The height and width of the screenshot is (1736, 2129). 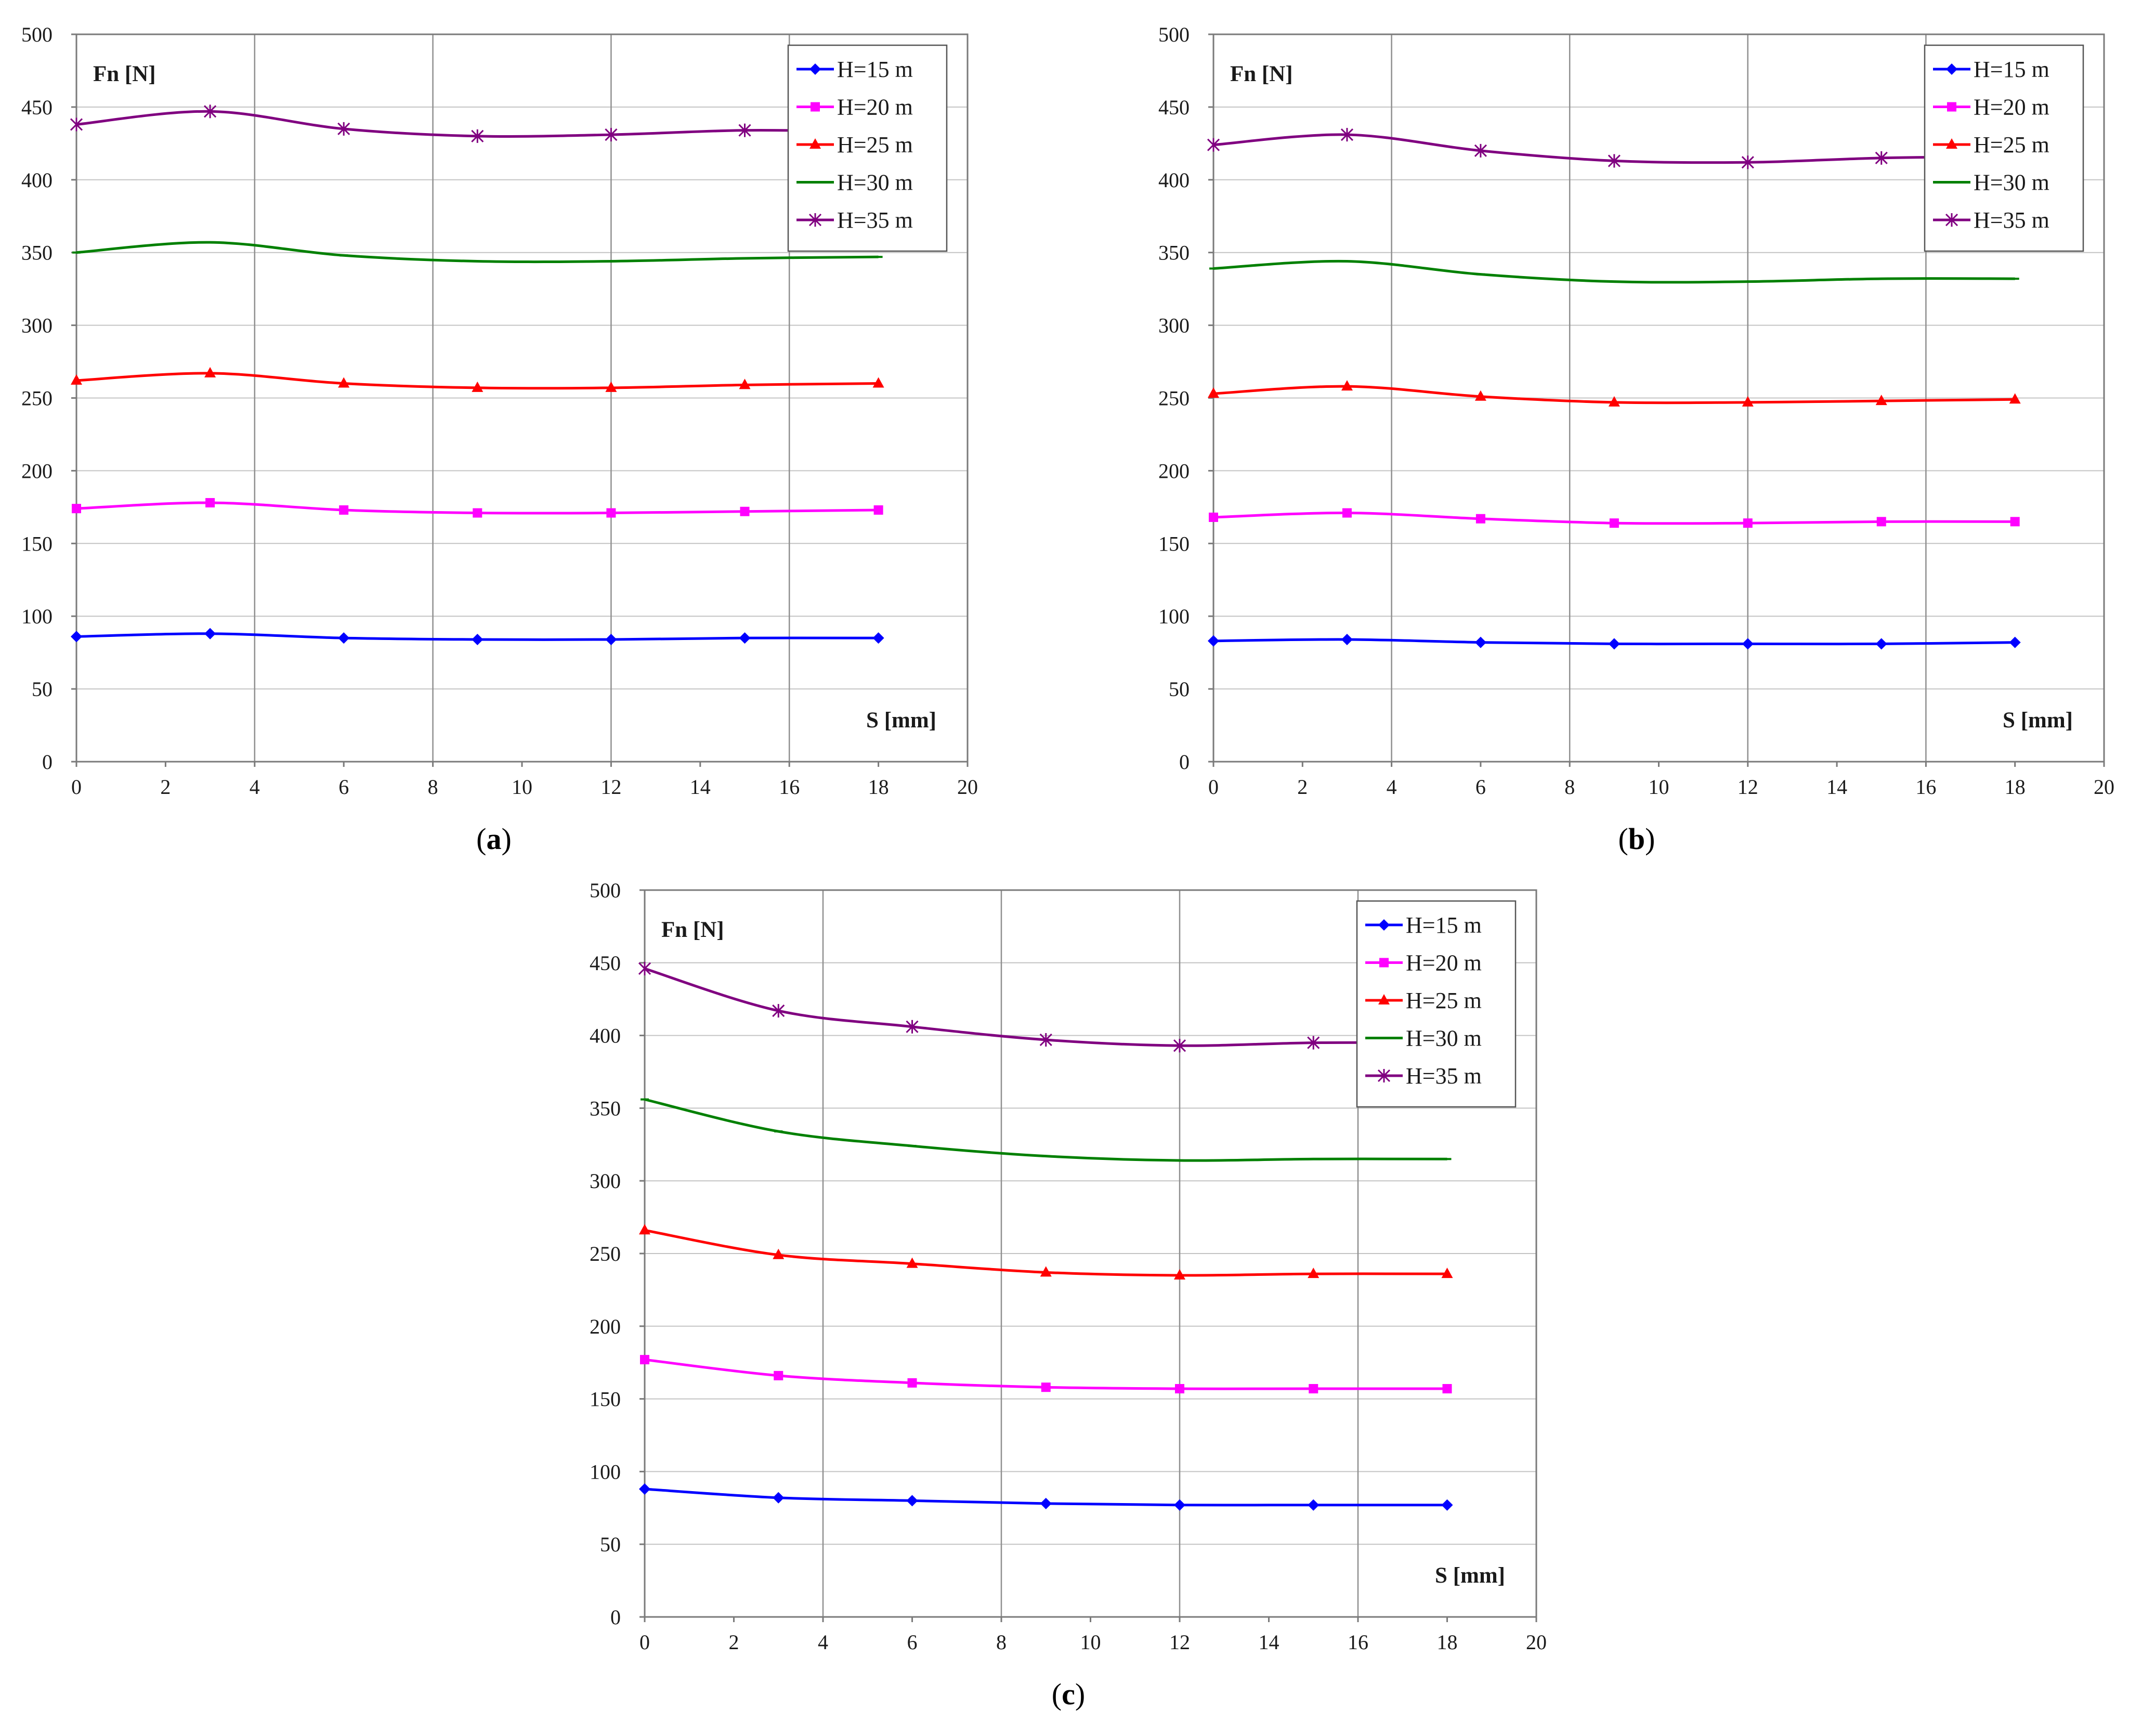 I want to click on x-tick-label: 12, so click(x=1748, y=787).